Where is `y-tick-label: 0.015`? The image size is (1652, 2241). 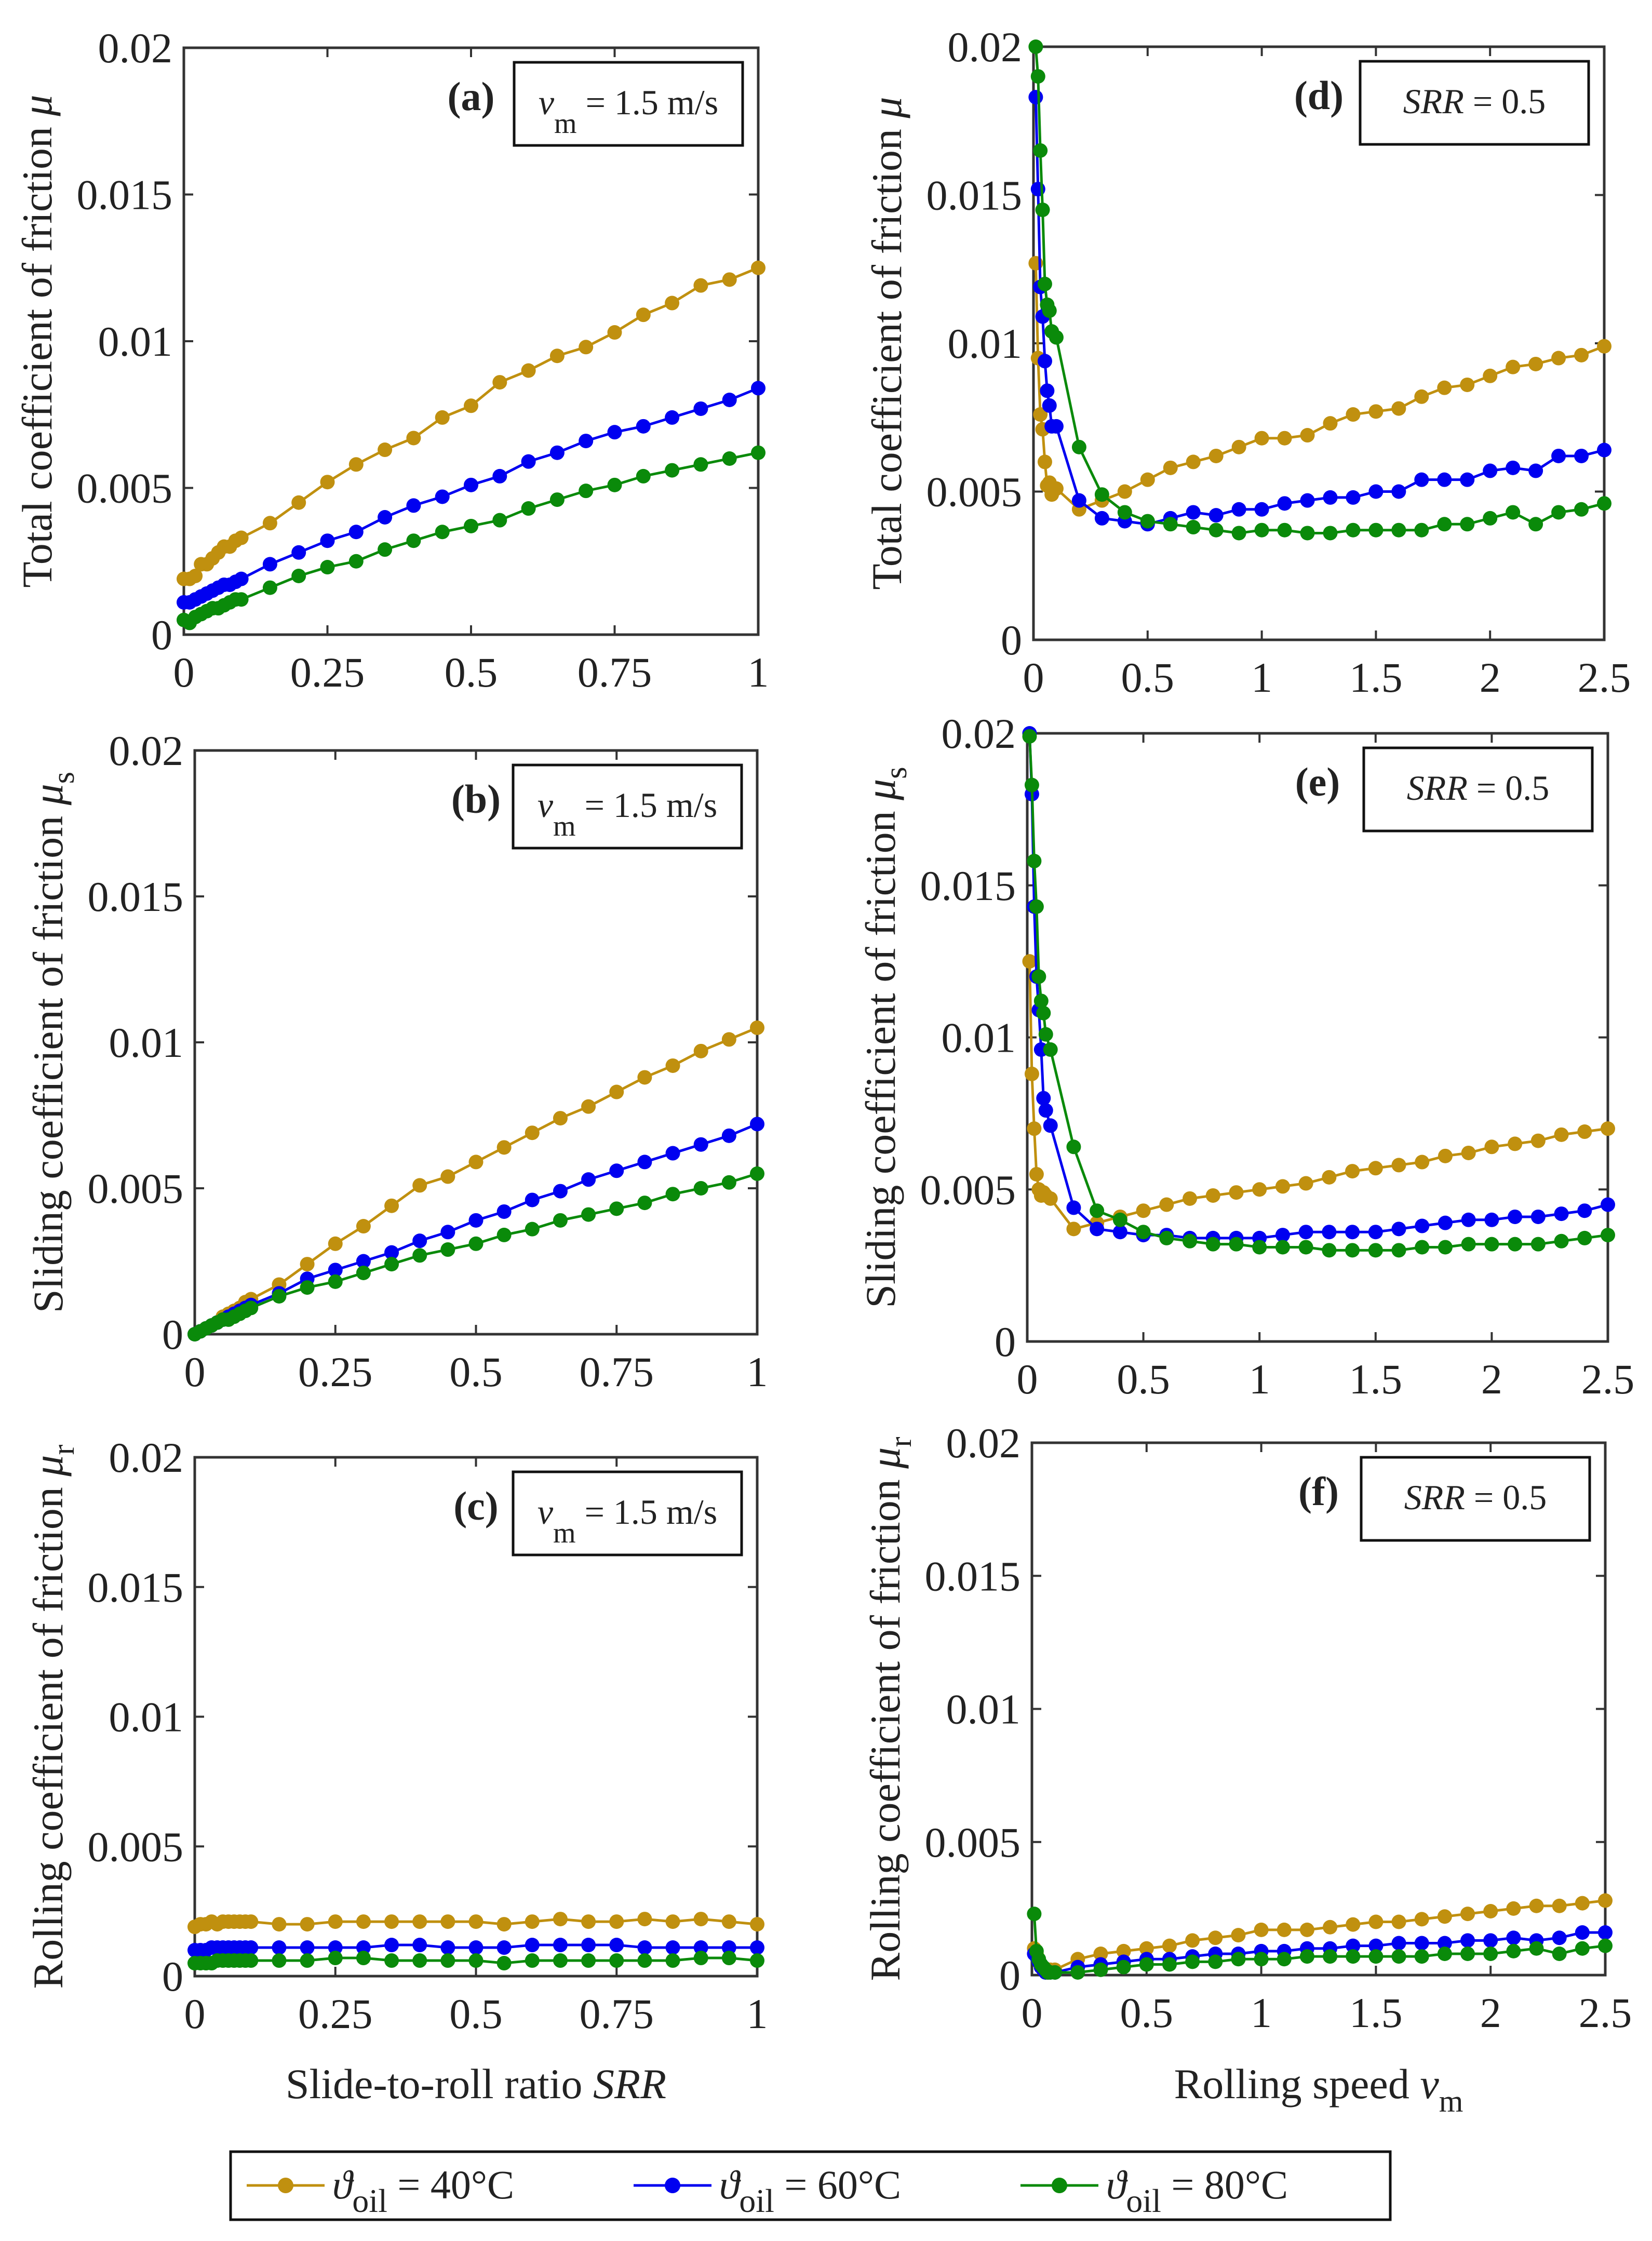
y-tick-label: 0.015 is located at coordinates (125, 195).